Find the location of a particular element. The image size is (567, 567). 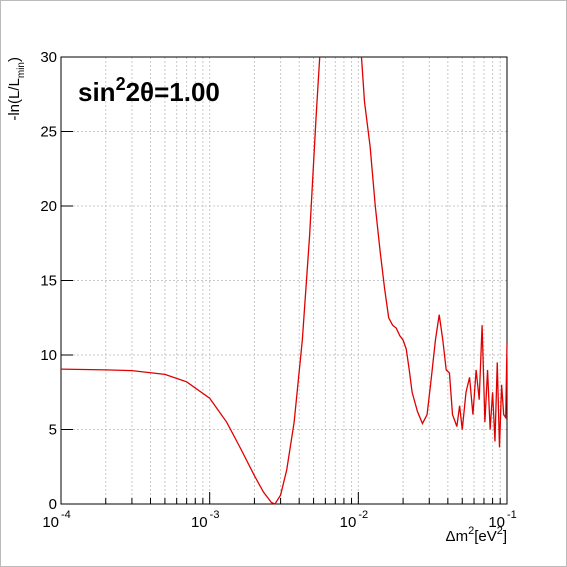

y-tick-label: 10 is located at coordinates (48, 355).